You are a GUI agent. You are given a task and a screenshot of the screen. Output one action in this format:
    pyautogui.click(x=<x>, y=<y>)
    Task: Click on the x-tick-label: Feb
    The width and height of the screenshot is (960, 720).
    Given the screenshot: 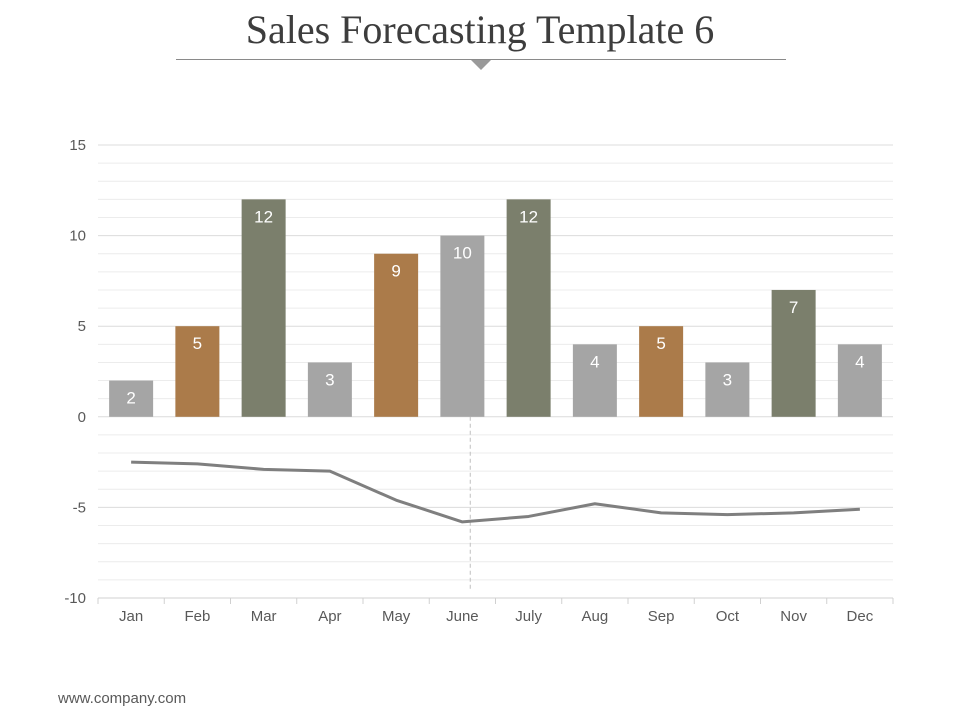 What is the action you would take?
    pyautogui.click(x=197, y=616)
    